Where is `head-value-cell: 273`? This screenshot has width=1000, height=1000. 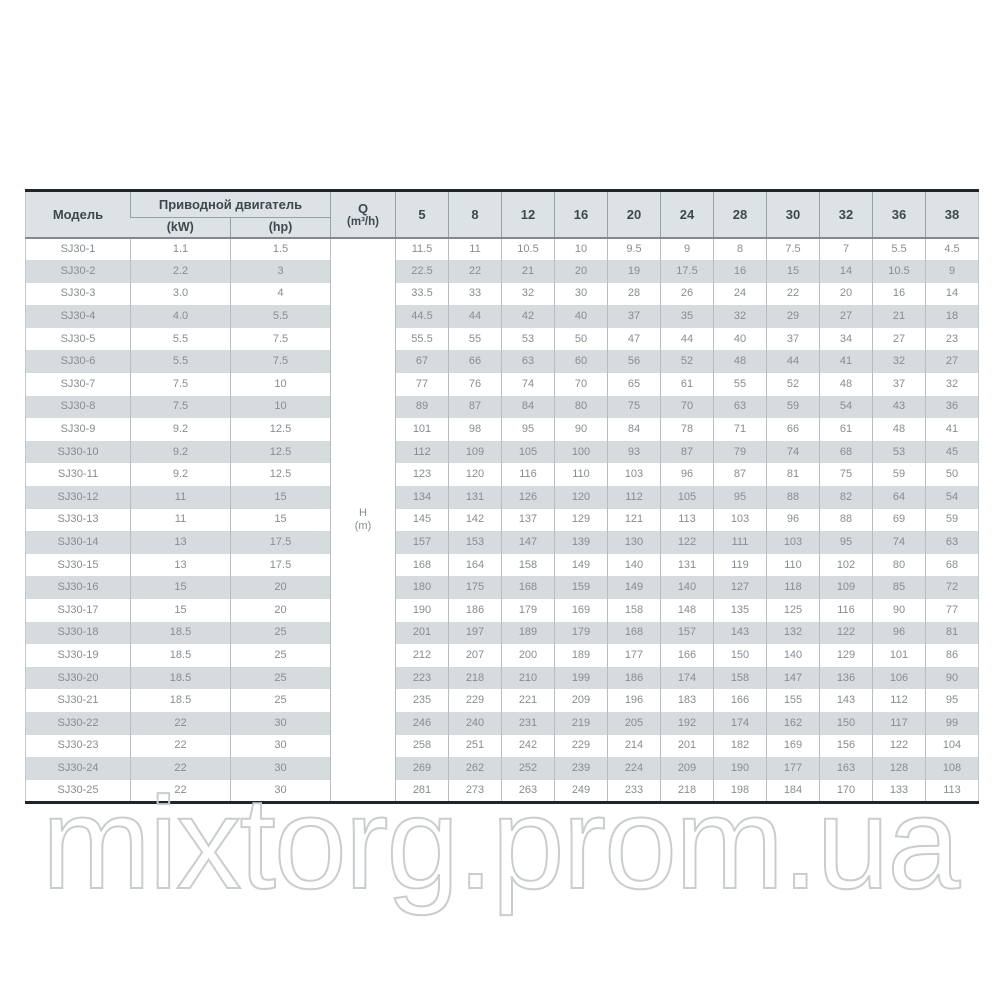 head-value-cell: 273 is located at coordinates (475, 791).